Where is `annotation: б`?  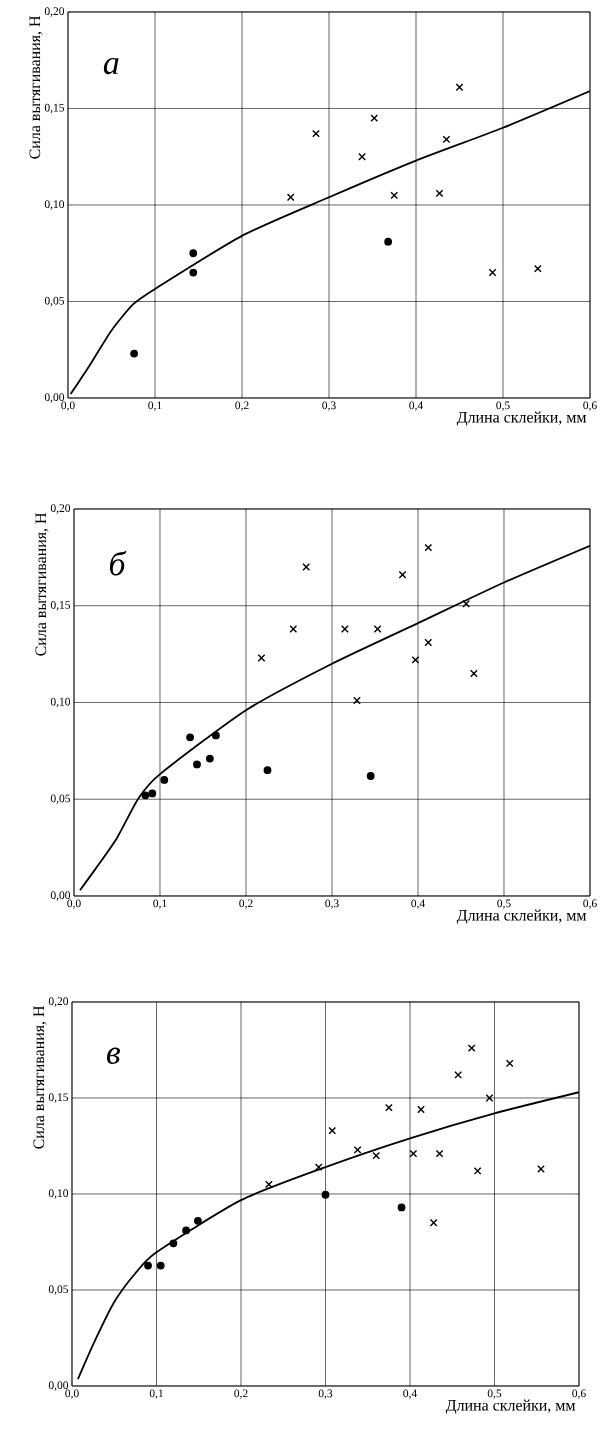 annotation: б is located at coordinates (118, 563).